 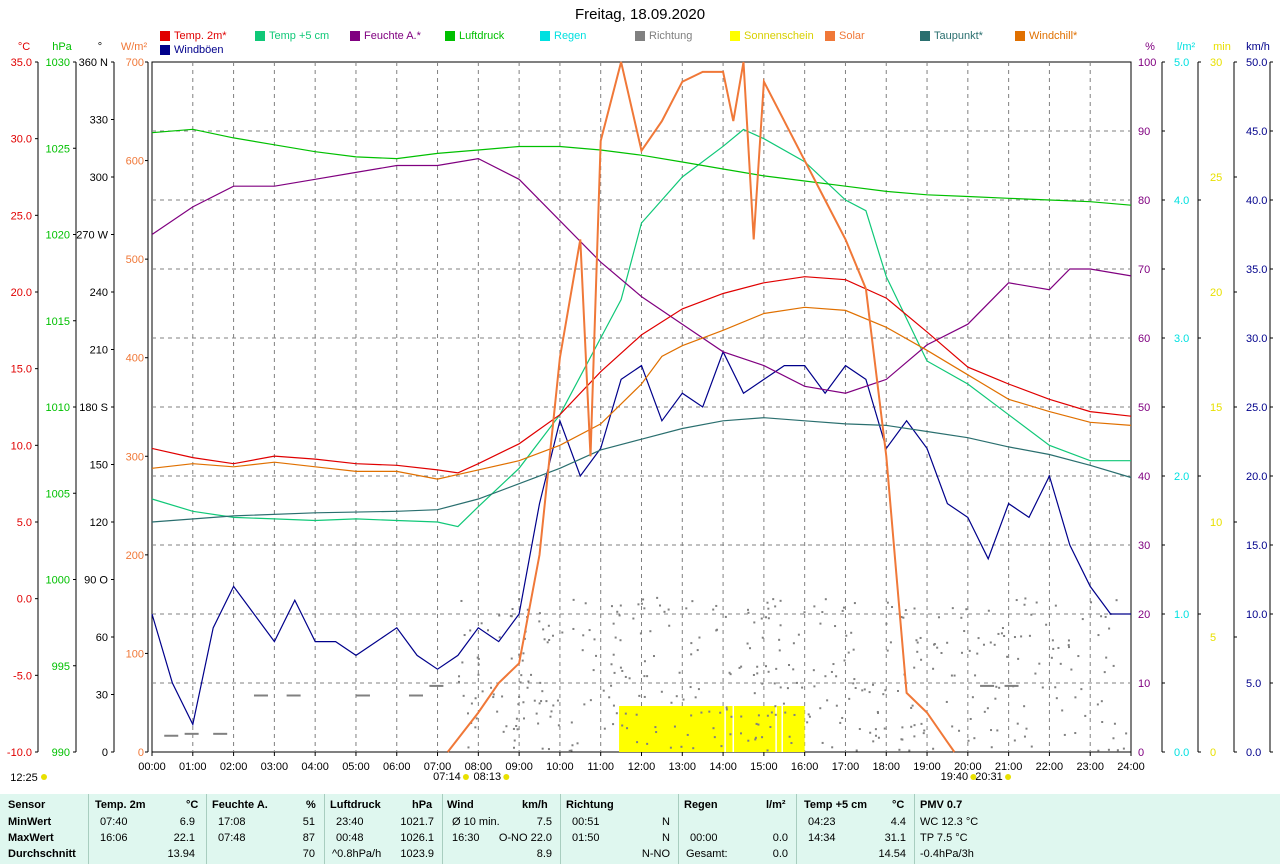 What do you see at coordinates (308, 838) in the screenshot?
I see `stats-max-hum-val: 87` at bounding box center [308, 838].